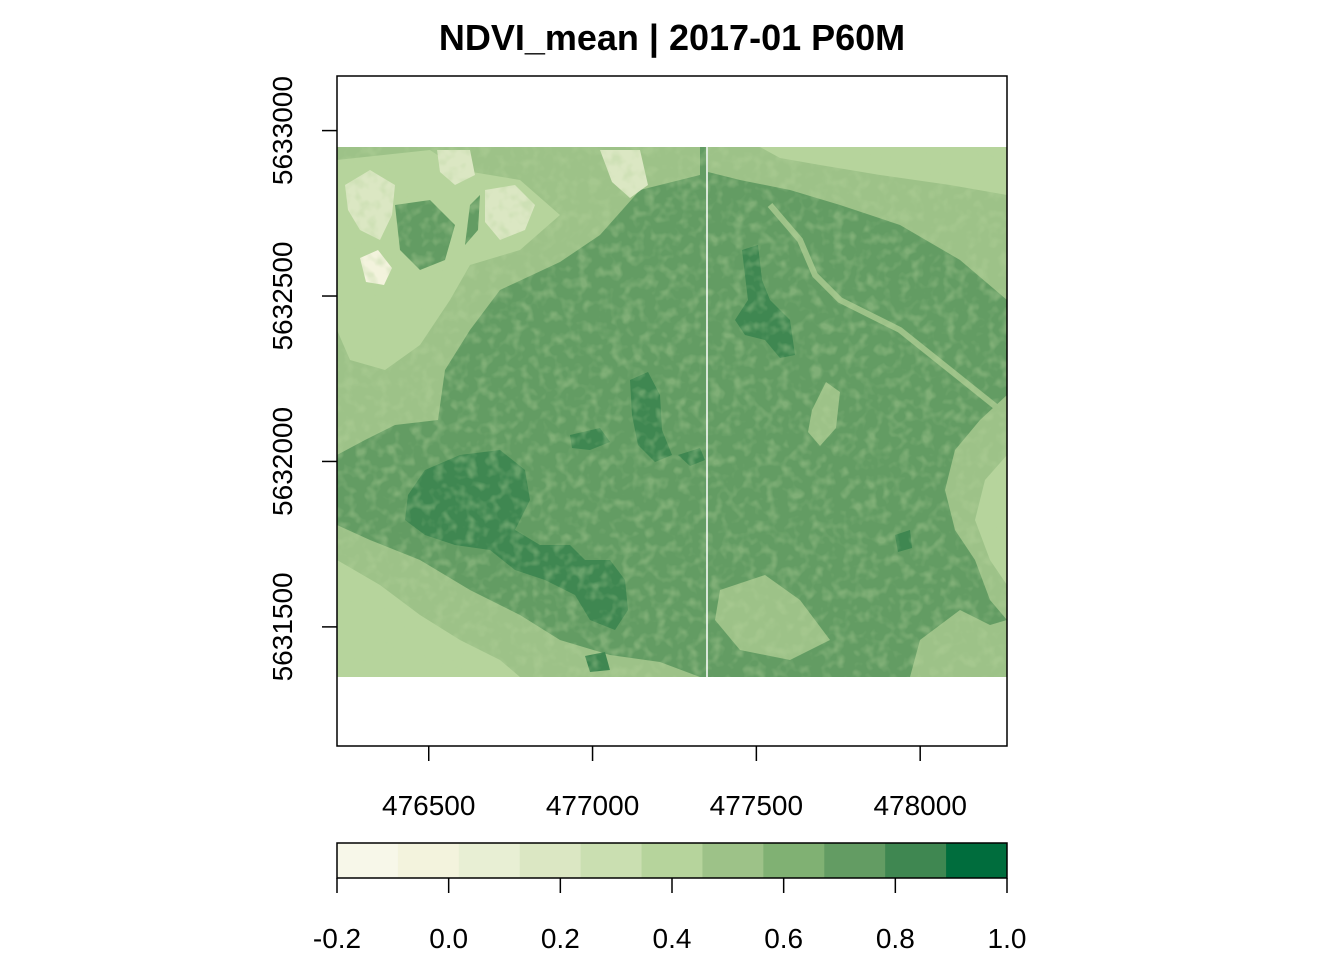  I want to click on y-axis: 5633000 5632500 5632000 5631500, so click(302, 378).